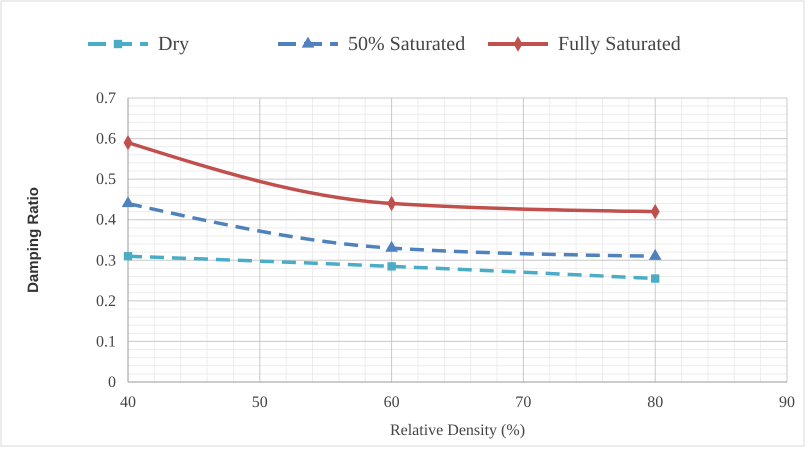 The width and height of the screenshot is (809, 465). What do you see at coordinates (106, 98) in the screenshot?
I see `y-tick-label: 0.7` at bounding box center [106, 98].